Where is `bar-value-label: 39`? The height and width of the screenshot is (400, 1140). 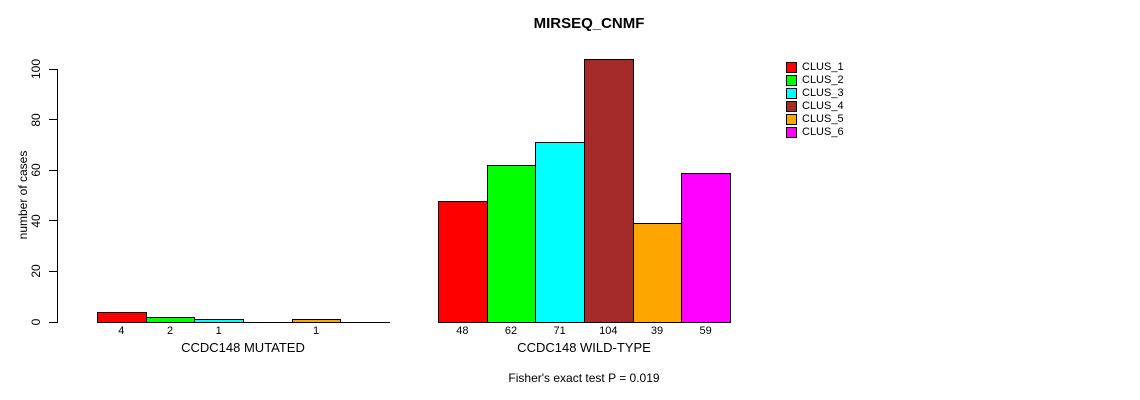 bar-value-label: 39 is located at coordinates (657, 331).